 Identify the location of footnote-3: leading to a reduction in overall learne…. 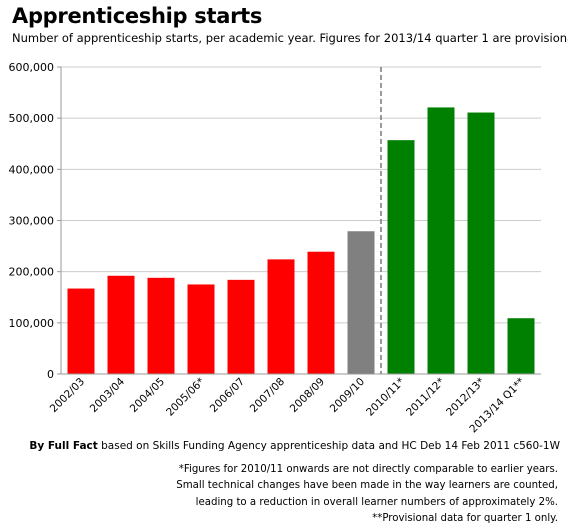
(376, 502).